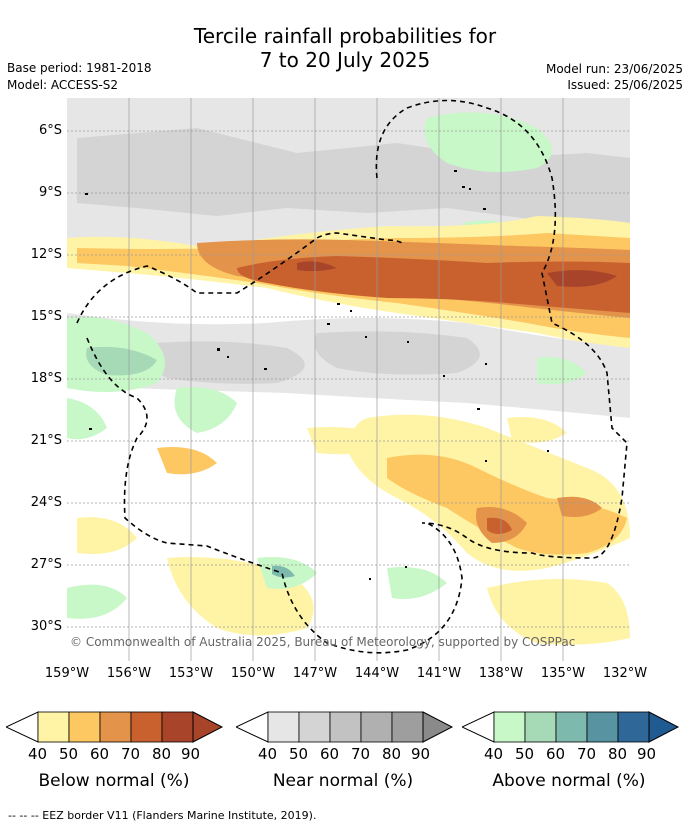 This screenshot has width=690, height=827. Describe the element at coordinates (587, 754) in the screenshot. I see `cb-above-tick-70: 70` at that location.